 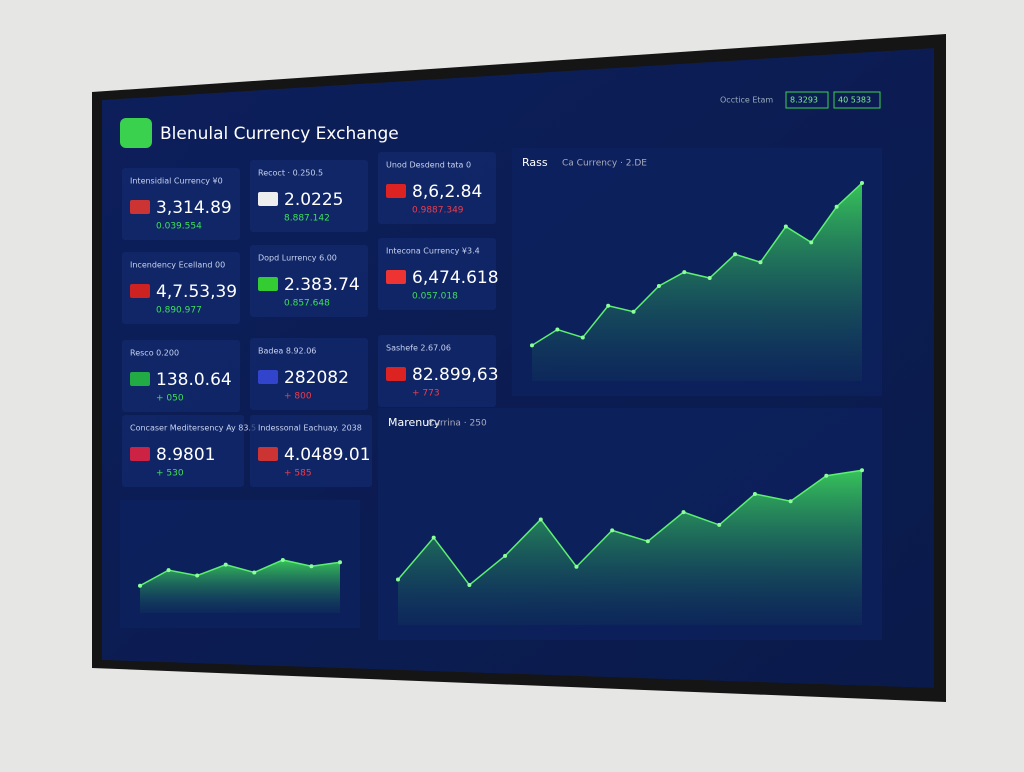 What do you see at coordinates (176, 181) in the screenshot?
I see `card-label: Intensidial Currency ¥0` at bounding box center [176, 181].